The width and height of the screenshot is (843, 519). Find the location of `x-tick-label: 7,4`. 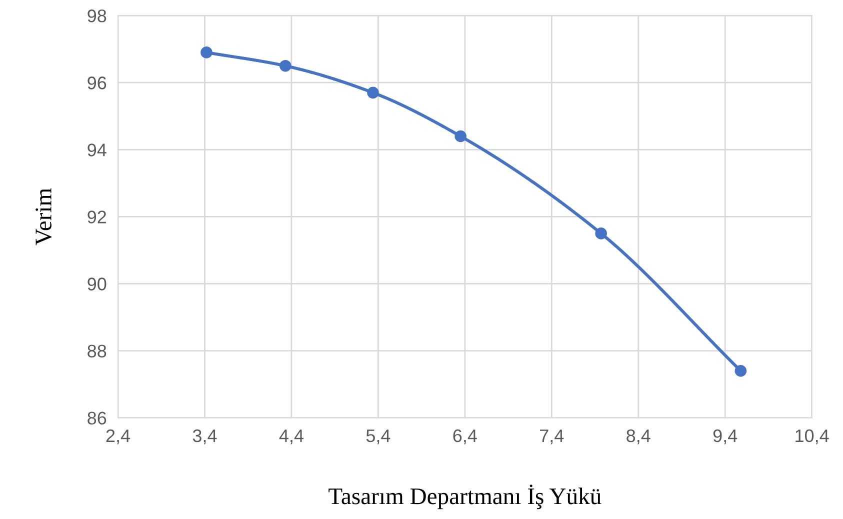

x-tick-label: 7,4 is located at coordinates (552, 437).